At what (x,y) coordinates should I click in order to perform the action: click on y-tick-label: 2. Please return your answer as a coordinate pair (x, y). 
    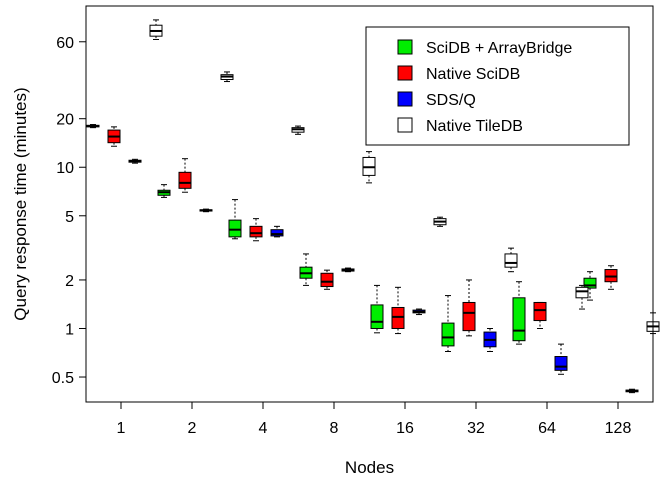
    Looking at the image, I should click on (69, 281).